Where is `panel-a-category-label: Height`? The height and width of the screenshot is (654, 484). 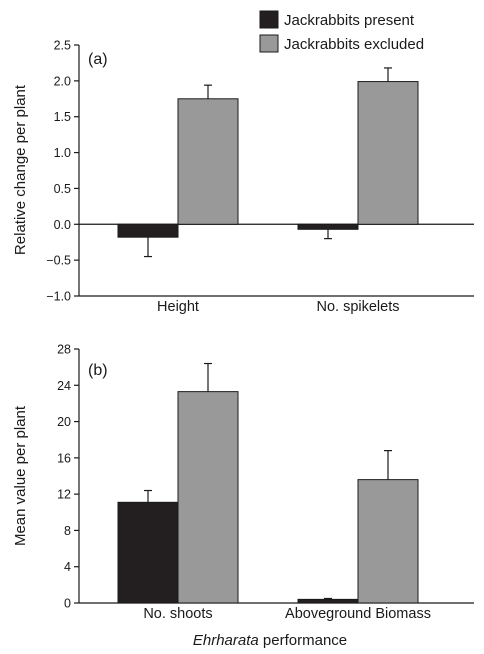
panel-a-category-label: Height is located at coordinates (178, 307).